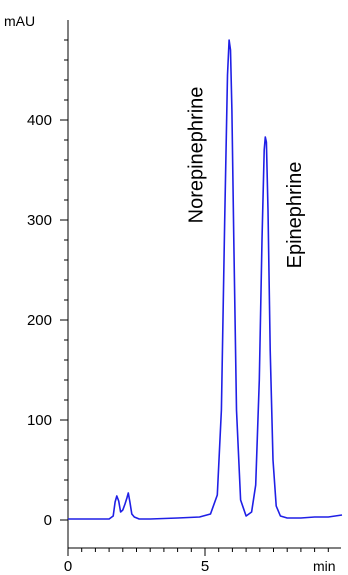 This screenshot has height=575, width=348. Describe the element at coordinates (39, 220) in the screenshot. I see `y-tick-label: 300` at that location.